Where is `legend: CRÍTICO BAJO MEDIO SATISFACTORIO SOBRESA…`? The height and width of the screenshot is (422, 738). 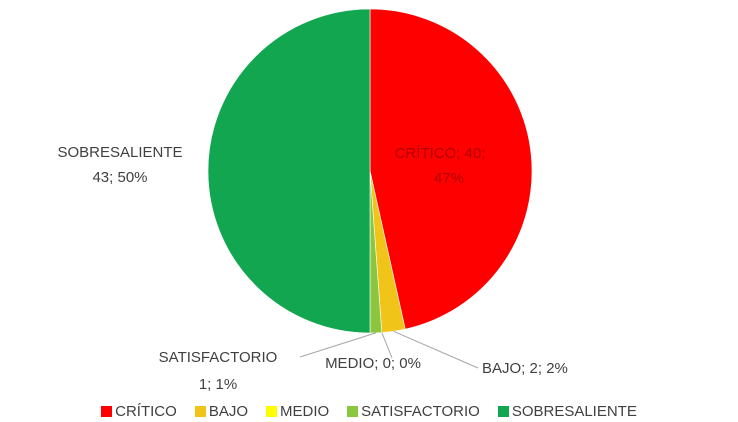
legend: CRÍTICO BAJO MEDIO SATISFACTORIO SOBRESA… is located at coordinates (369, 411).